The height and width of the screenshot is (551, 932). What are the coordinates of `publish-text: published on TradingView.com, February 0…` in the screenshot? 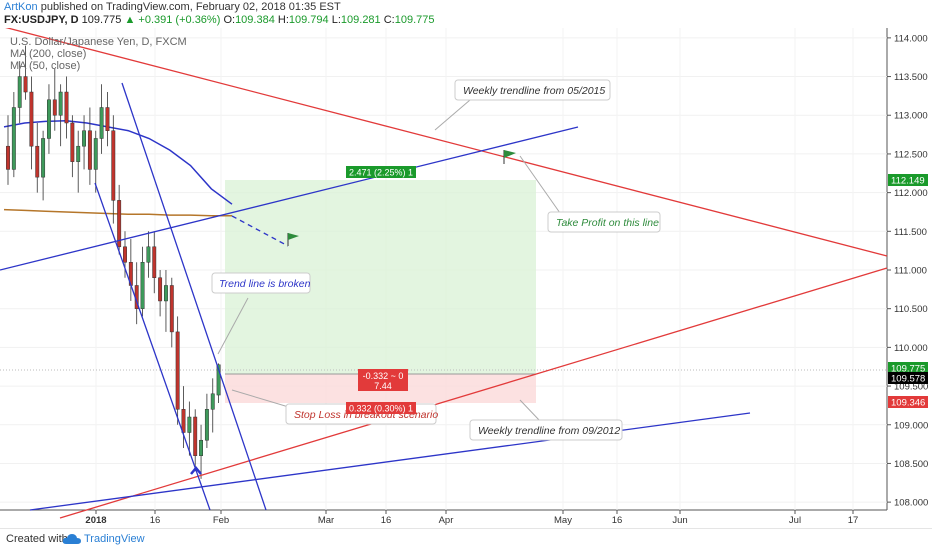 It's located at (190, 7).